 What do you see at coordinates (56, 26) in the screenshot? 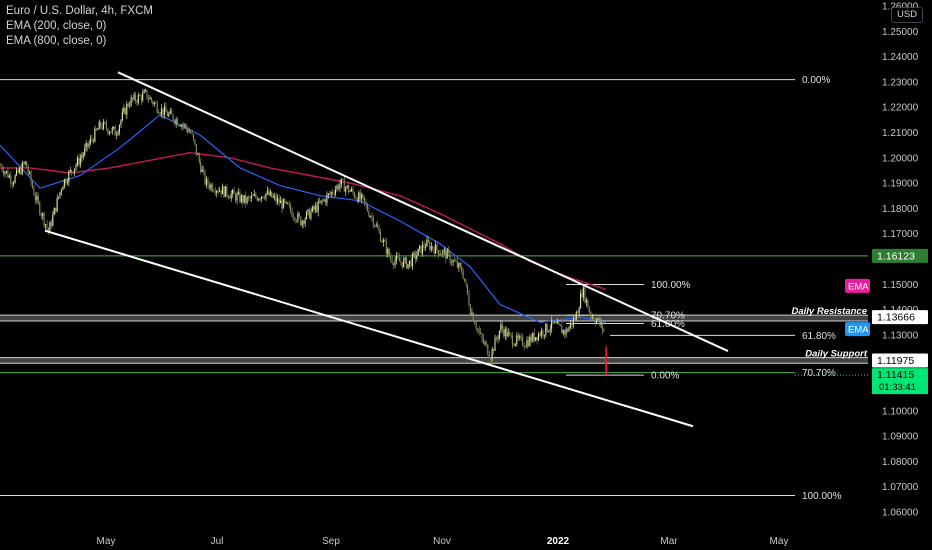
I see `ema-200-legend: EMA (200, close, 0)` at bounding box center [56, 26].